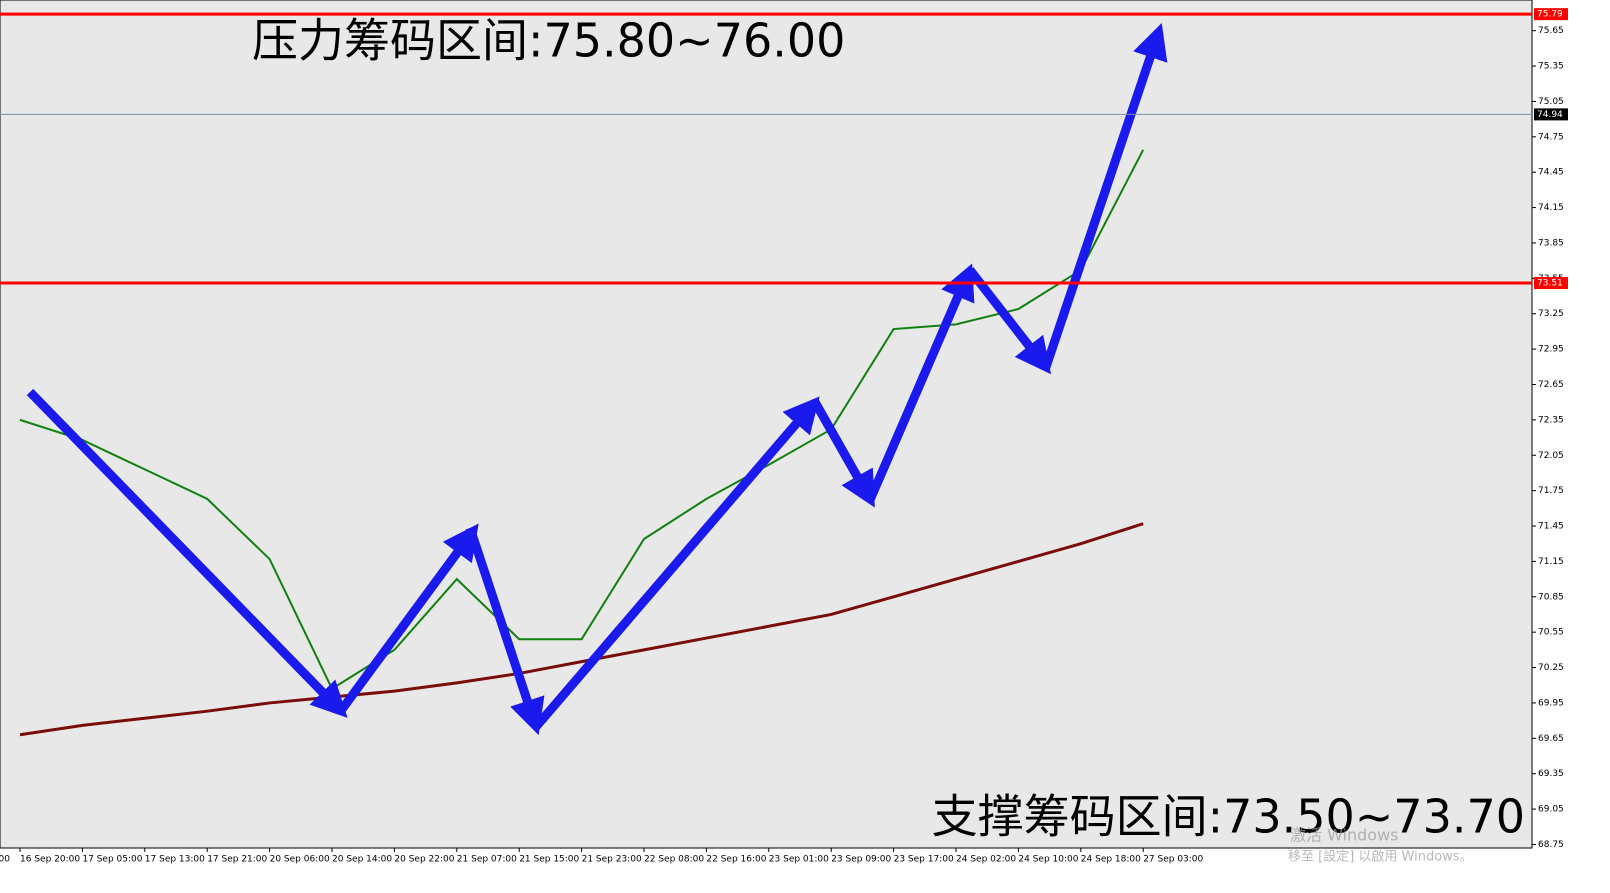  Describe the element at coordinates (1111, 860) in the screenshot. I see `x-tick-label: 24 Sep 18:00` at that location.